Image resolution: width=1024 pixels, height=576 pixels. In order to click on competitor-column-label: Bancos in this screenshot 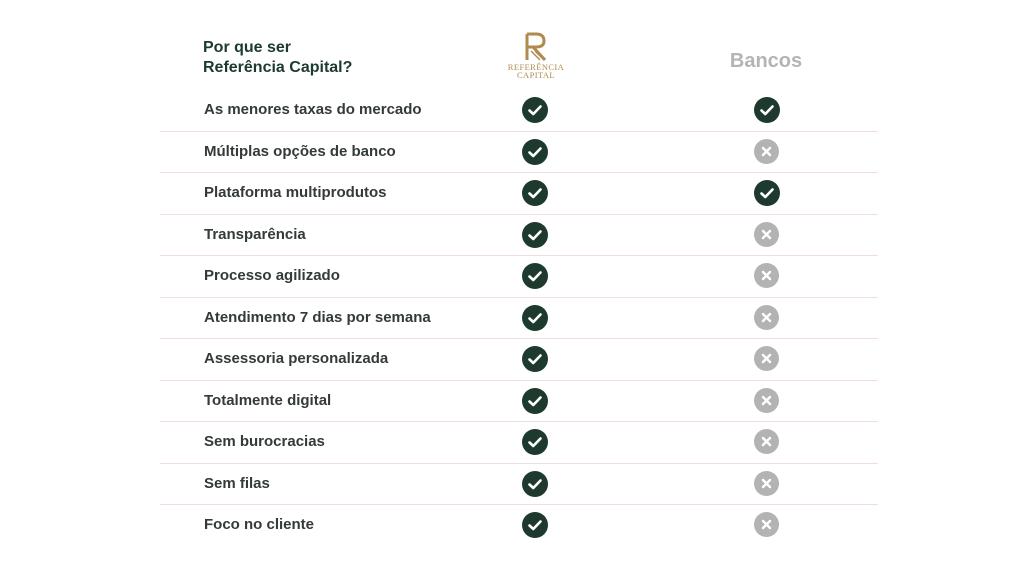, I will do `click(766, 61)`.